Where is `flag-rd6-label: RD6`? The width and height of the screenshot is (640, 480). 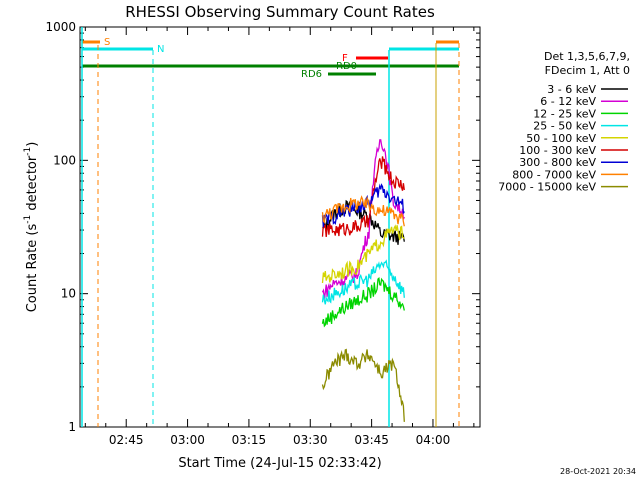
flag-rd6-label: RD6 is located at coordinates (311, 74).